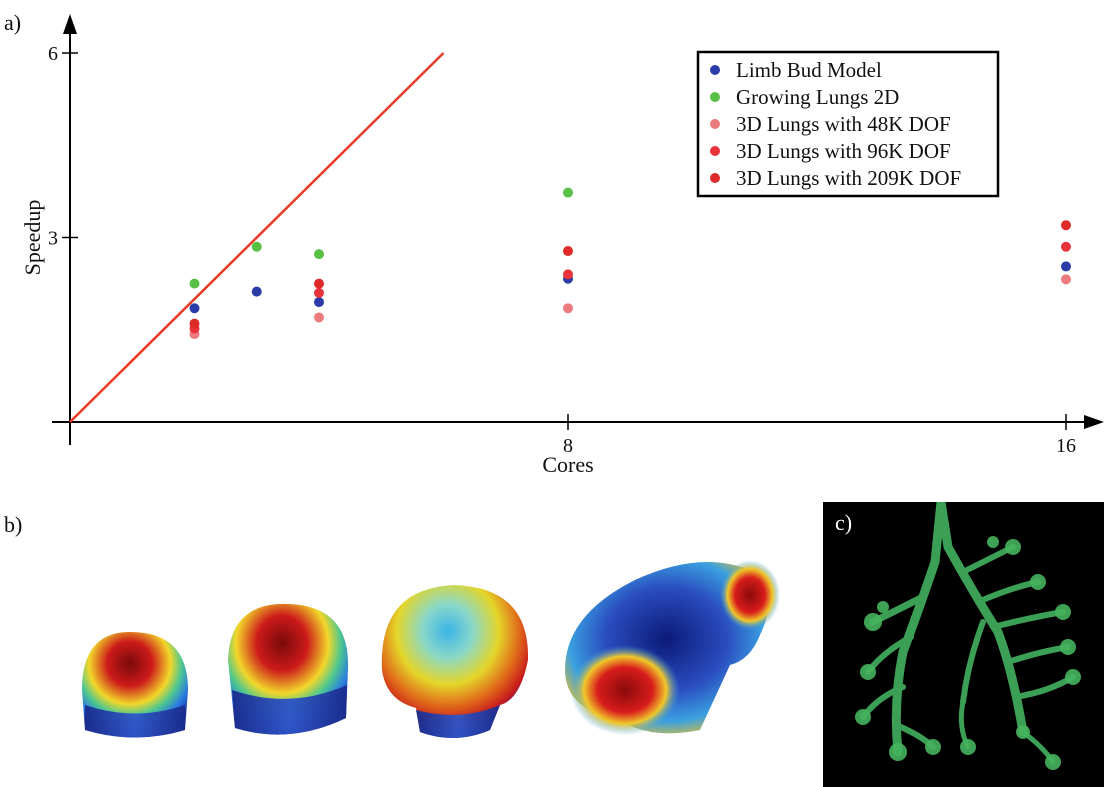 Image resolution: width=1104 pixels, height=787 pixels. I want to click on y-tick-label: 6, so click(53, 54).